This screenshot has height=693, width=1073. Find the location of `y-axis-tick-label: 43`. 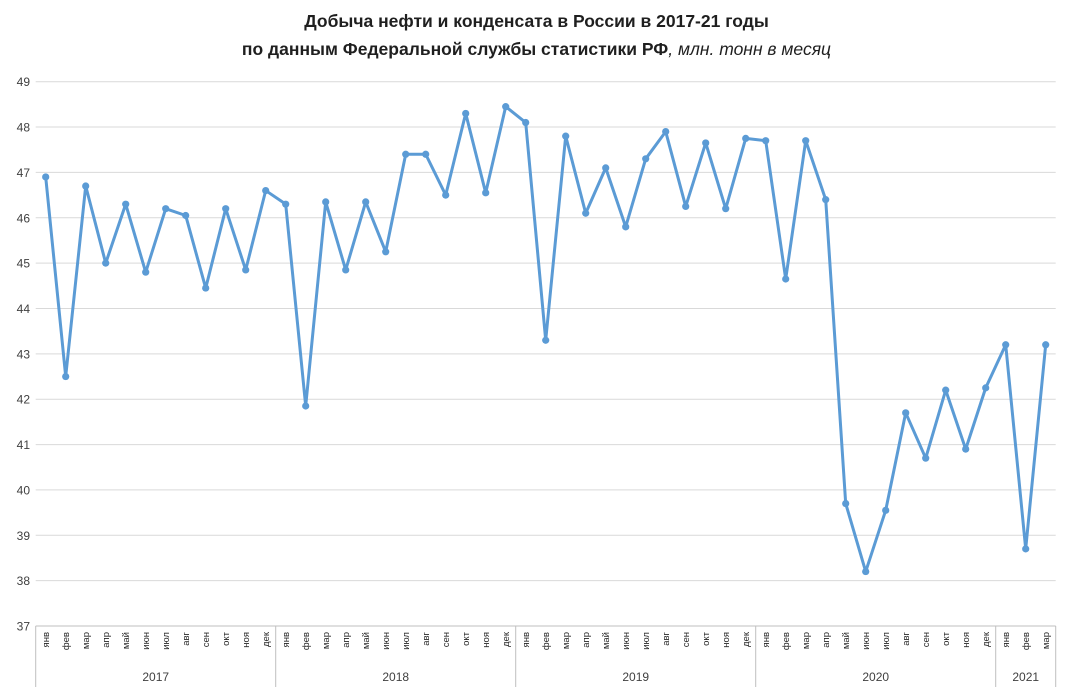

y-axis-tick-label: 43 is located at coordinates (24, 354).